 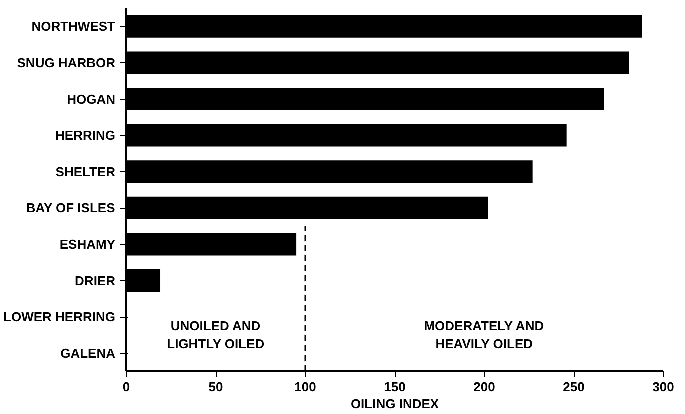 What do you see at coordinates (574, 387) in the screenshot?
I see `x-tick-label: 250` at bounding box center [574, 387].